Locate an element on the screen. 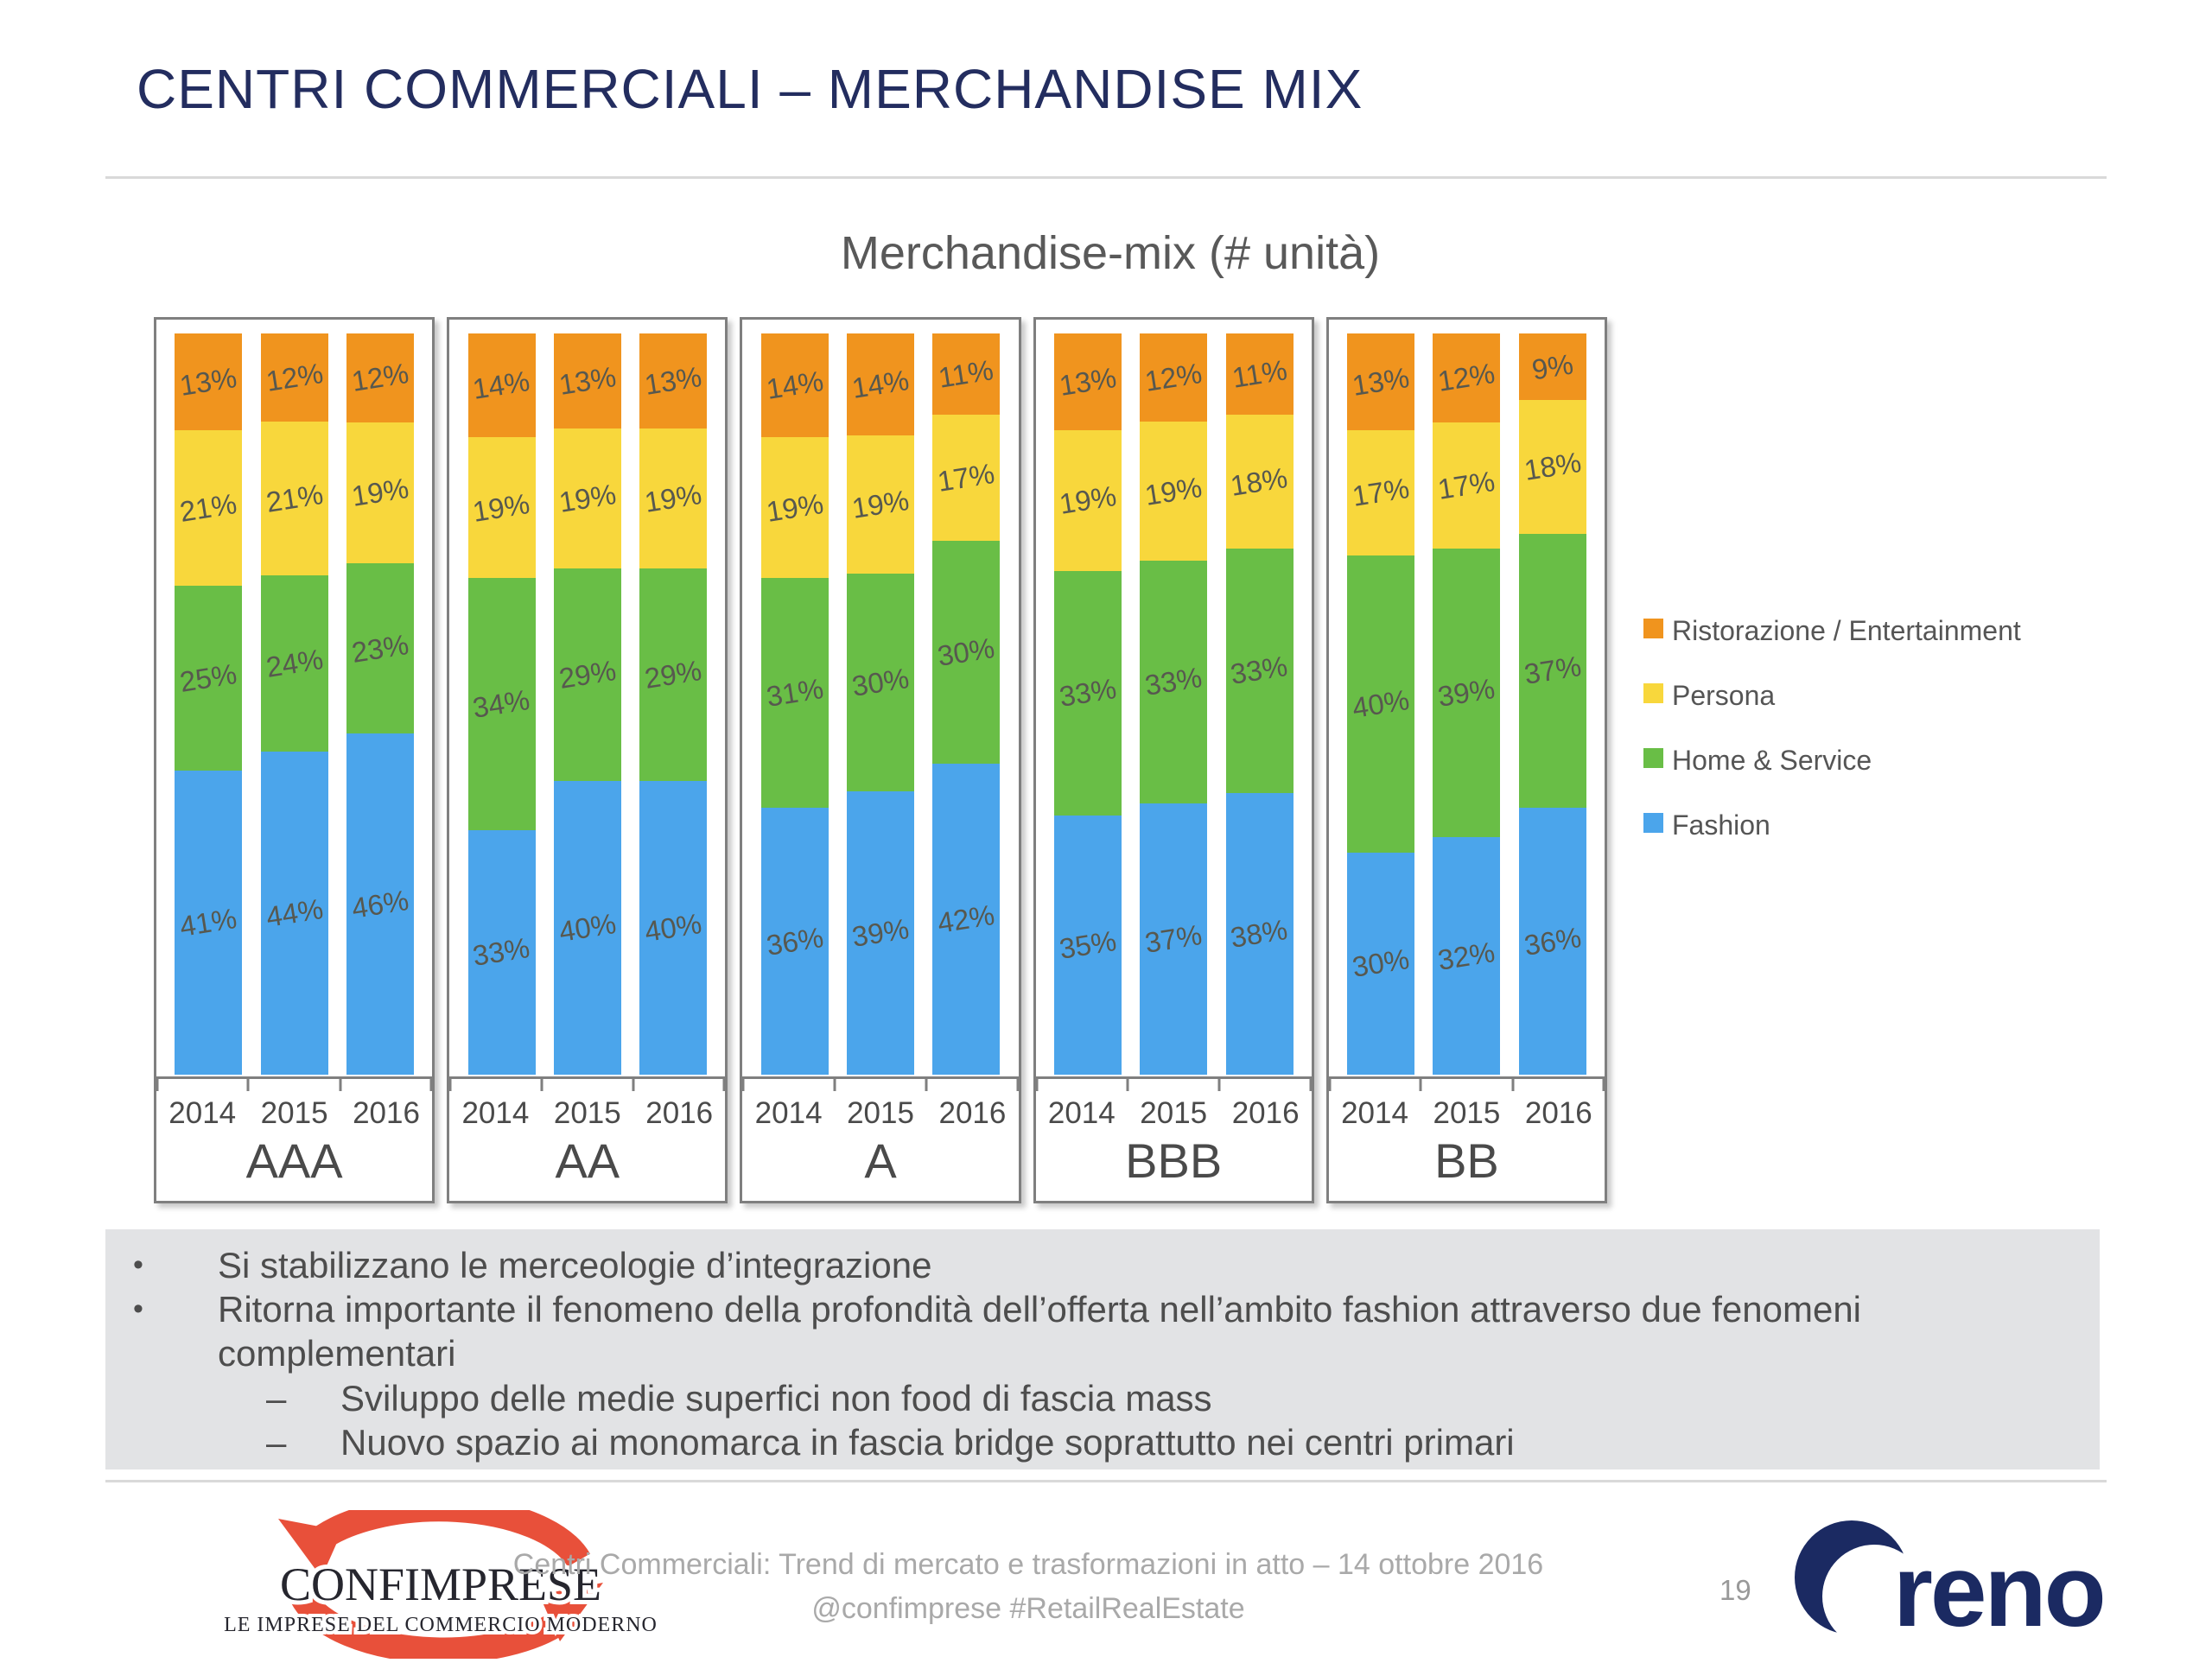 Image resolution: width=2212 pixels, height=1663 pixels. bar-segment: 41% is located at coordinates (209, 923).